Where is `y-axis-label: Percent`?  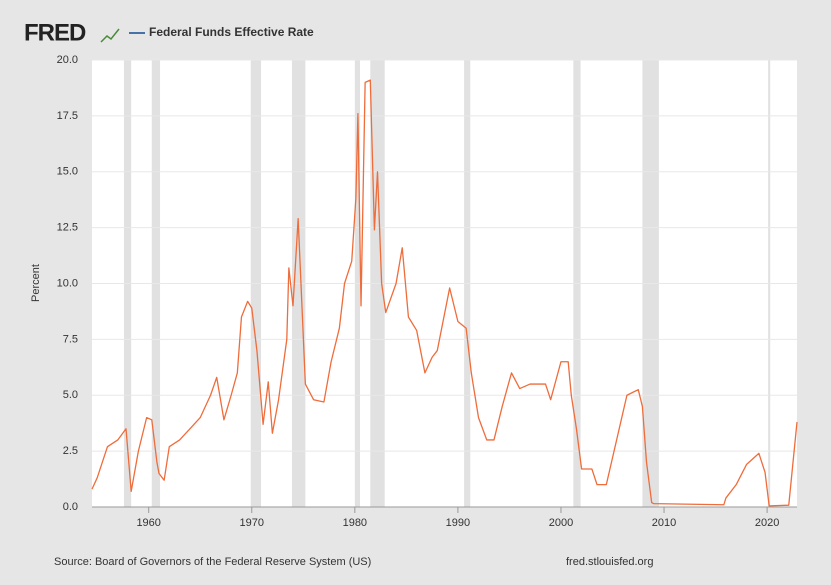
y-axis-label: Percent is located at coordinates (36, 283).